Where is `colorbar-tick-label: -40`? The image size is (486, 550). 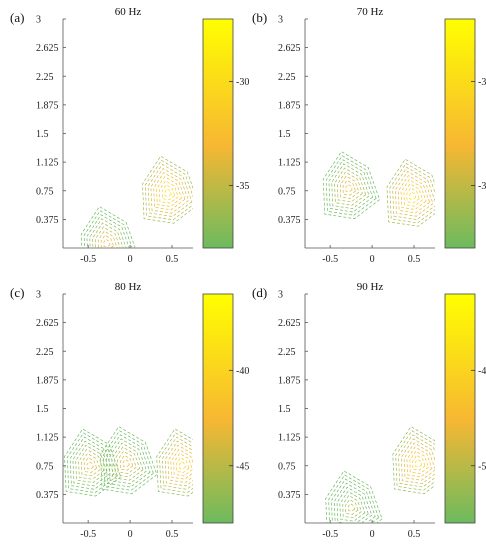 colorbar-tick-label: -40 is located at coordinates (242, 371).